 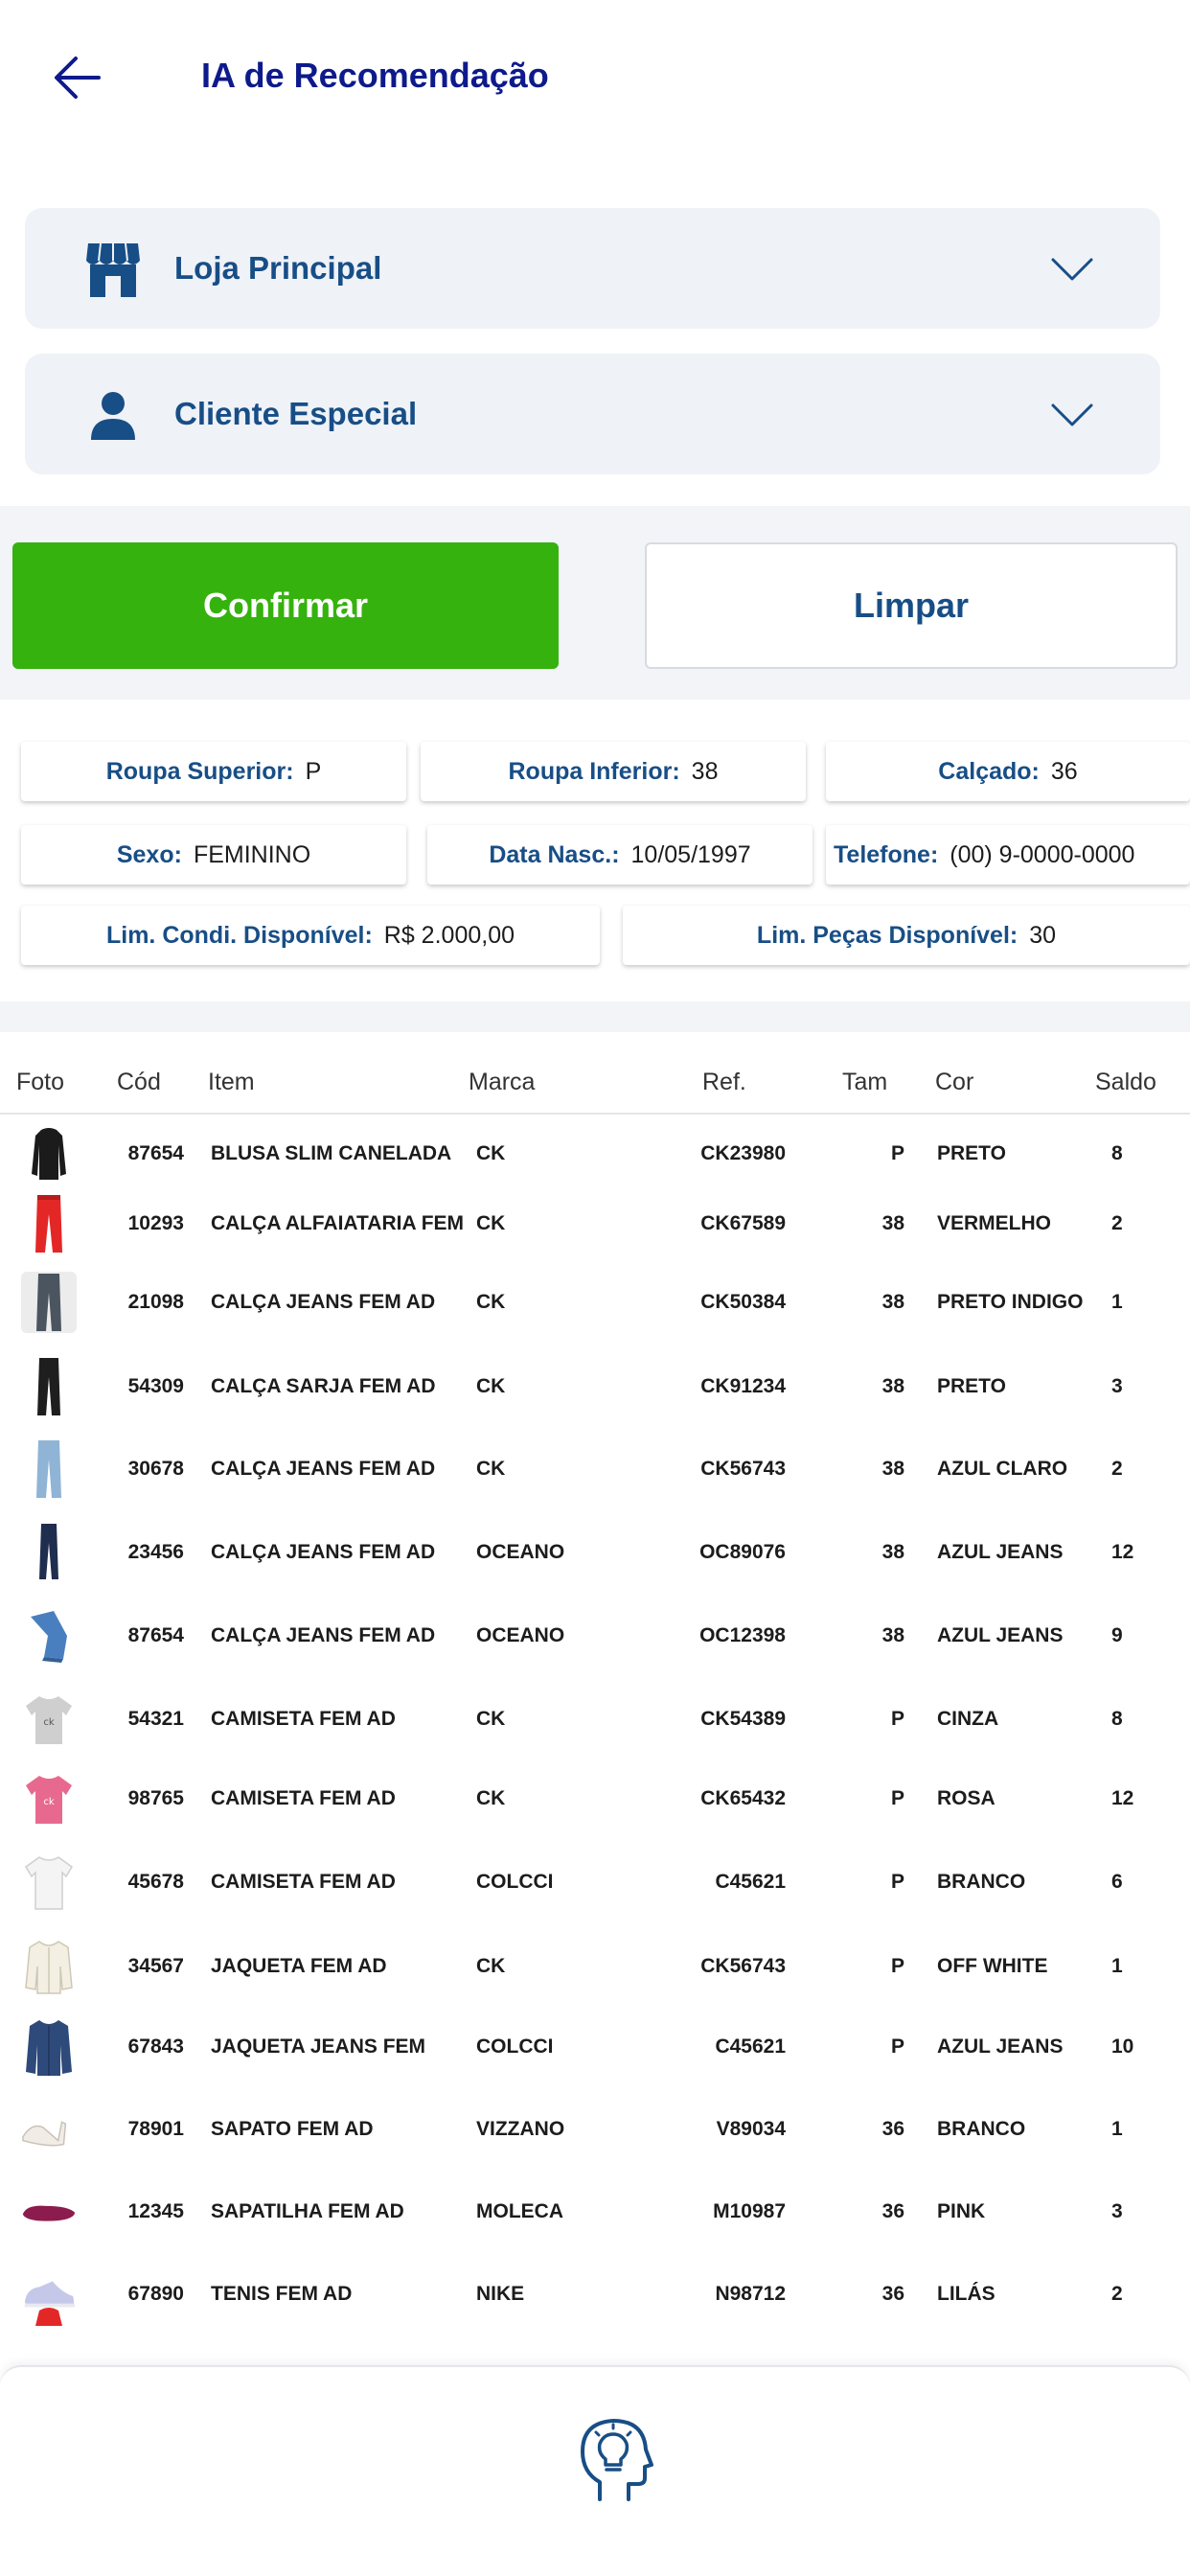 I want to click on ref-cell: CK50384, so click(x=743, y=1302).